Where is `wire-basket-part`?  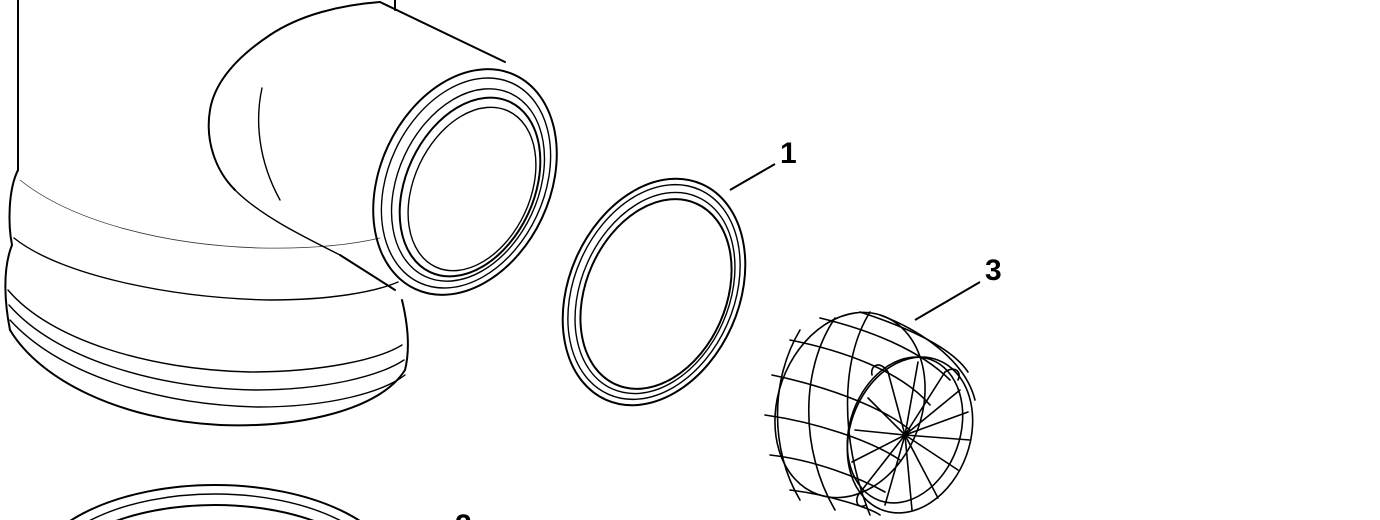 wire-basket-part is located at coordinates (870, 413).